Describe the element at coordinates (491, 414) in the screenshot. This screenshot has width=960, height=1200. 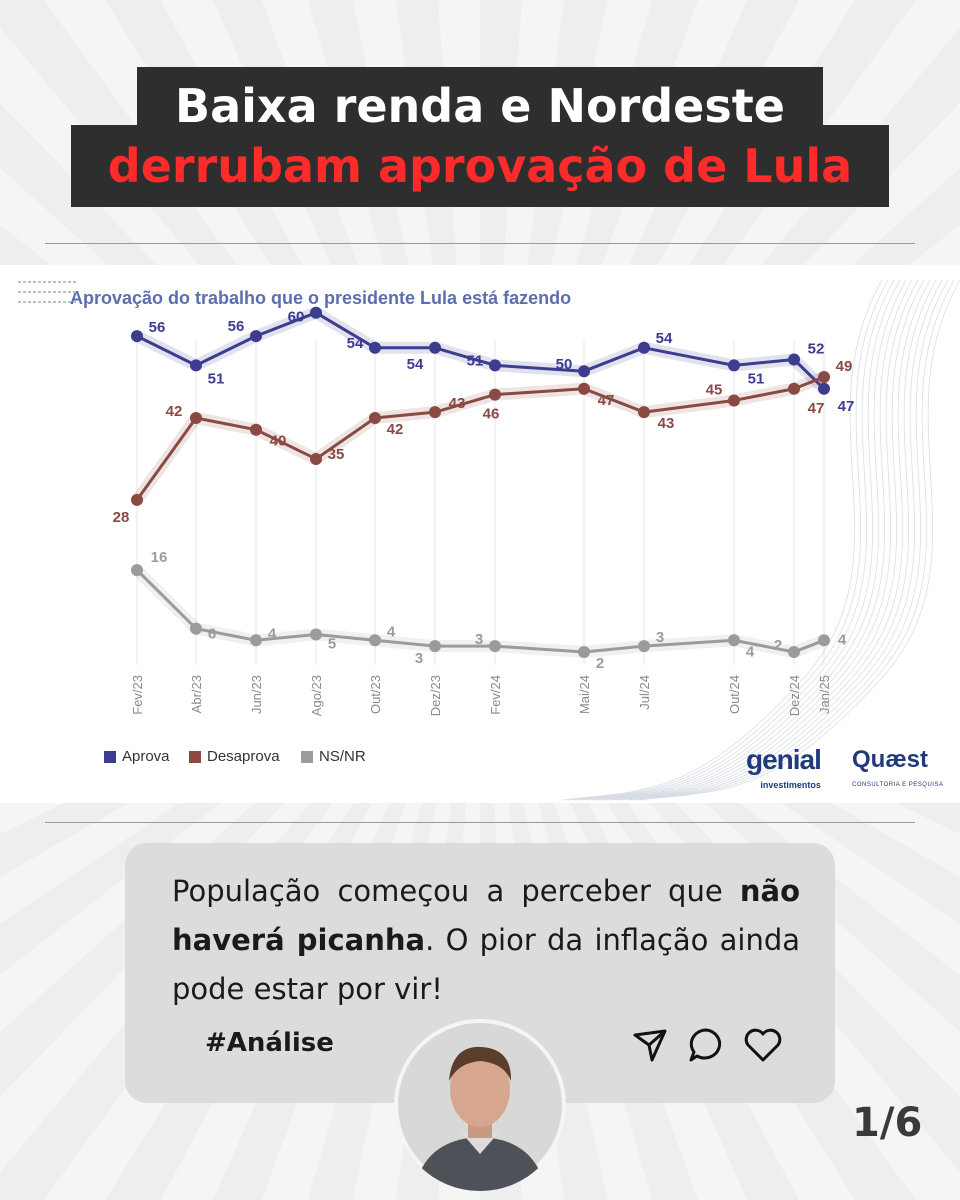
I see `data-label: 46` at that location.